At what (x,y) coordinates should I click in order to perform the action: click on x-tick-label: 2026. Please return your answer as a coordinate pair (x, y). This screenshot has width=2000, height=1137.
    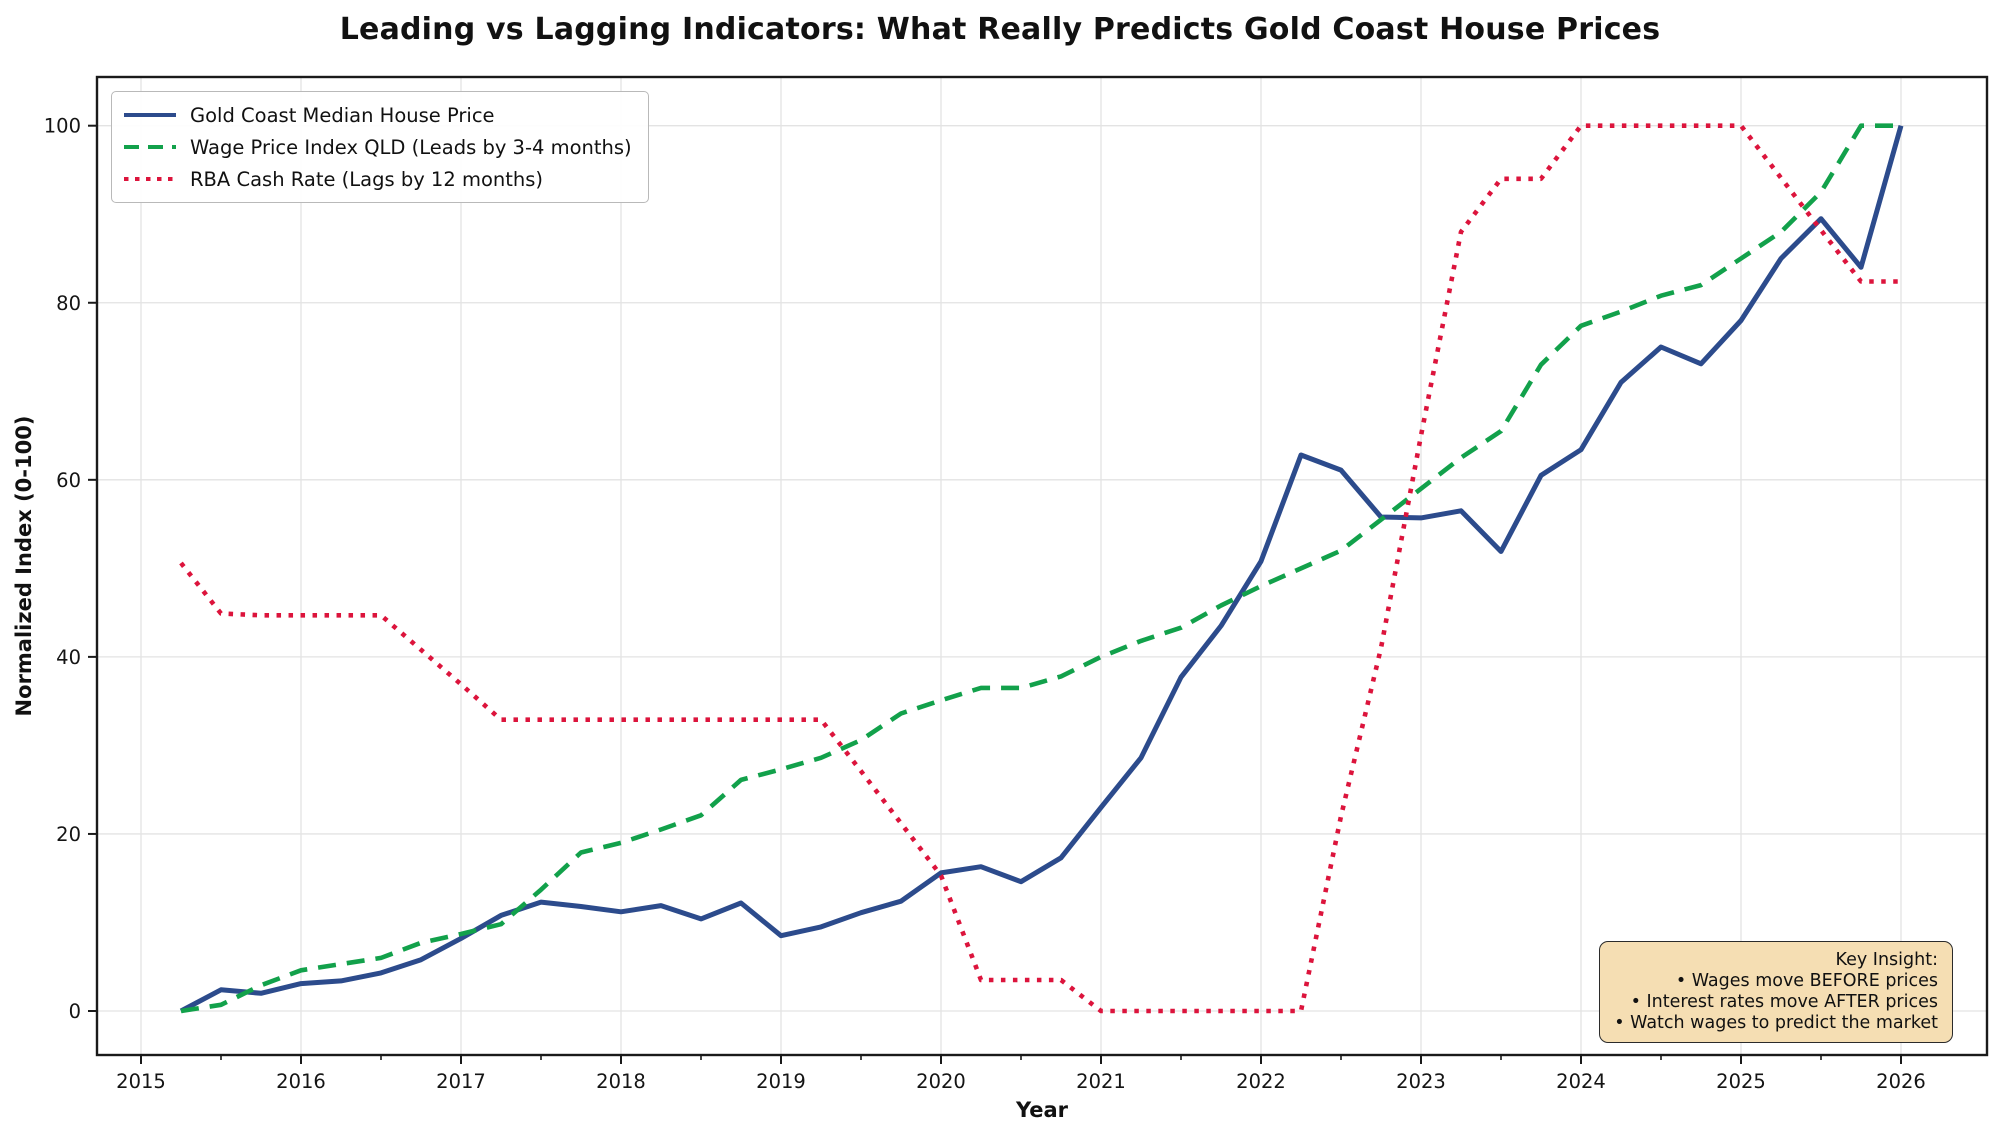
    Looking at the image, I should click on (1901, 1081).